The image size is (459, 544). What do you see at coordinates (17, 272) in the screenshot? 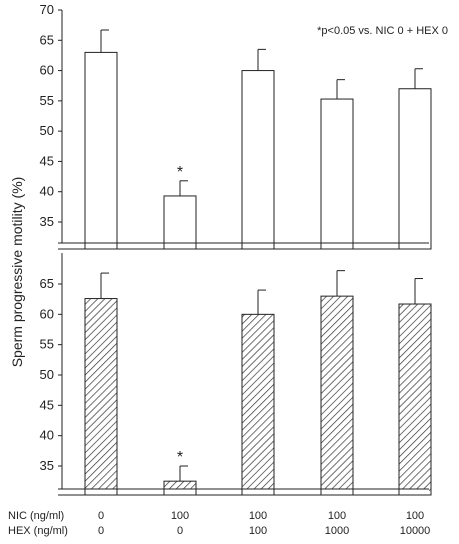
I see `y-axis-title: Sperm progressive motility (%)` at bounding box center [17, 272].